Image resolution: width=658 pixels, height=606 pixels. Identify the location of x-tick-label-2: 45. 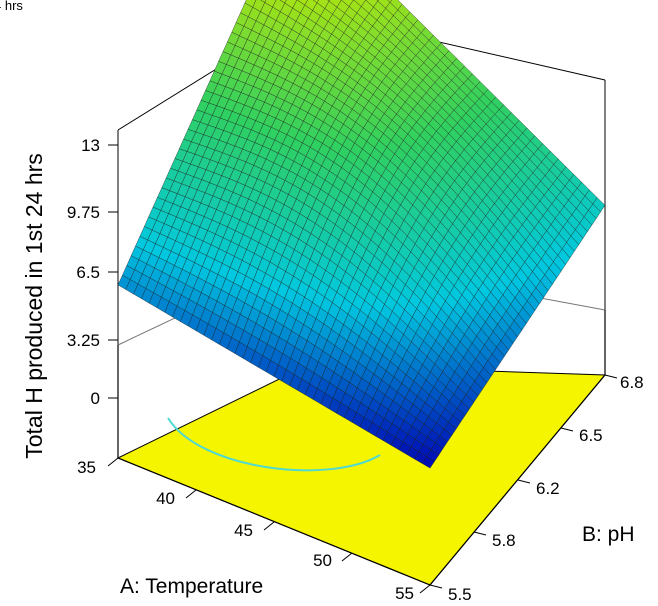
(243, 530).